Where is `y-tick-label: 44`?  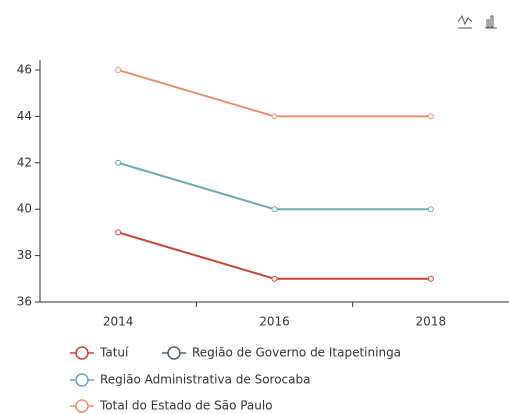
y-tick-label: 44 is located at coordinates (24, 116).